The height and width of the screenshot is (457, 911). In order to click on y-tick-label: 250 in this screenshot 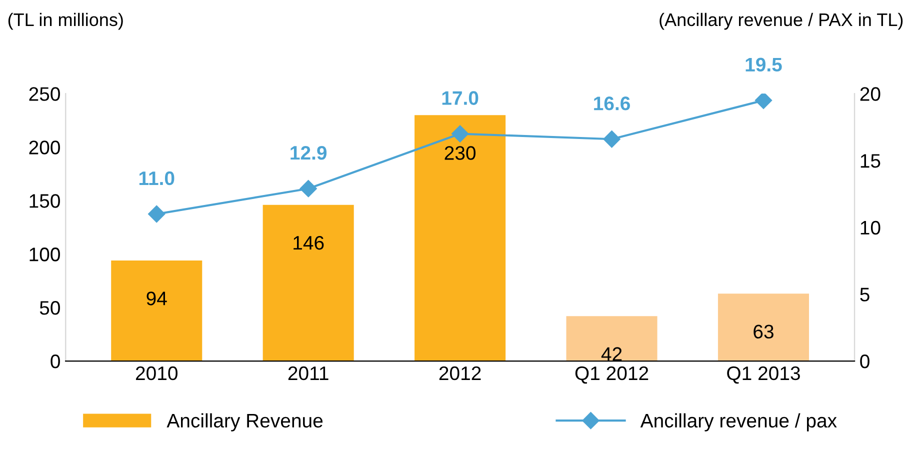, I will do `click(44, 94)`.